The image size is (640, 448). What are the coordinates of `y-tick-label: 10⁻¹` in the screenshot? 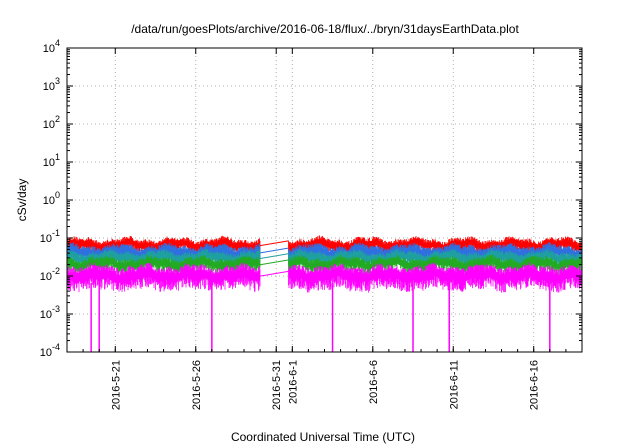 It's located at (50, 236).